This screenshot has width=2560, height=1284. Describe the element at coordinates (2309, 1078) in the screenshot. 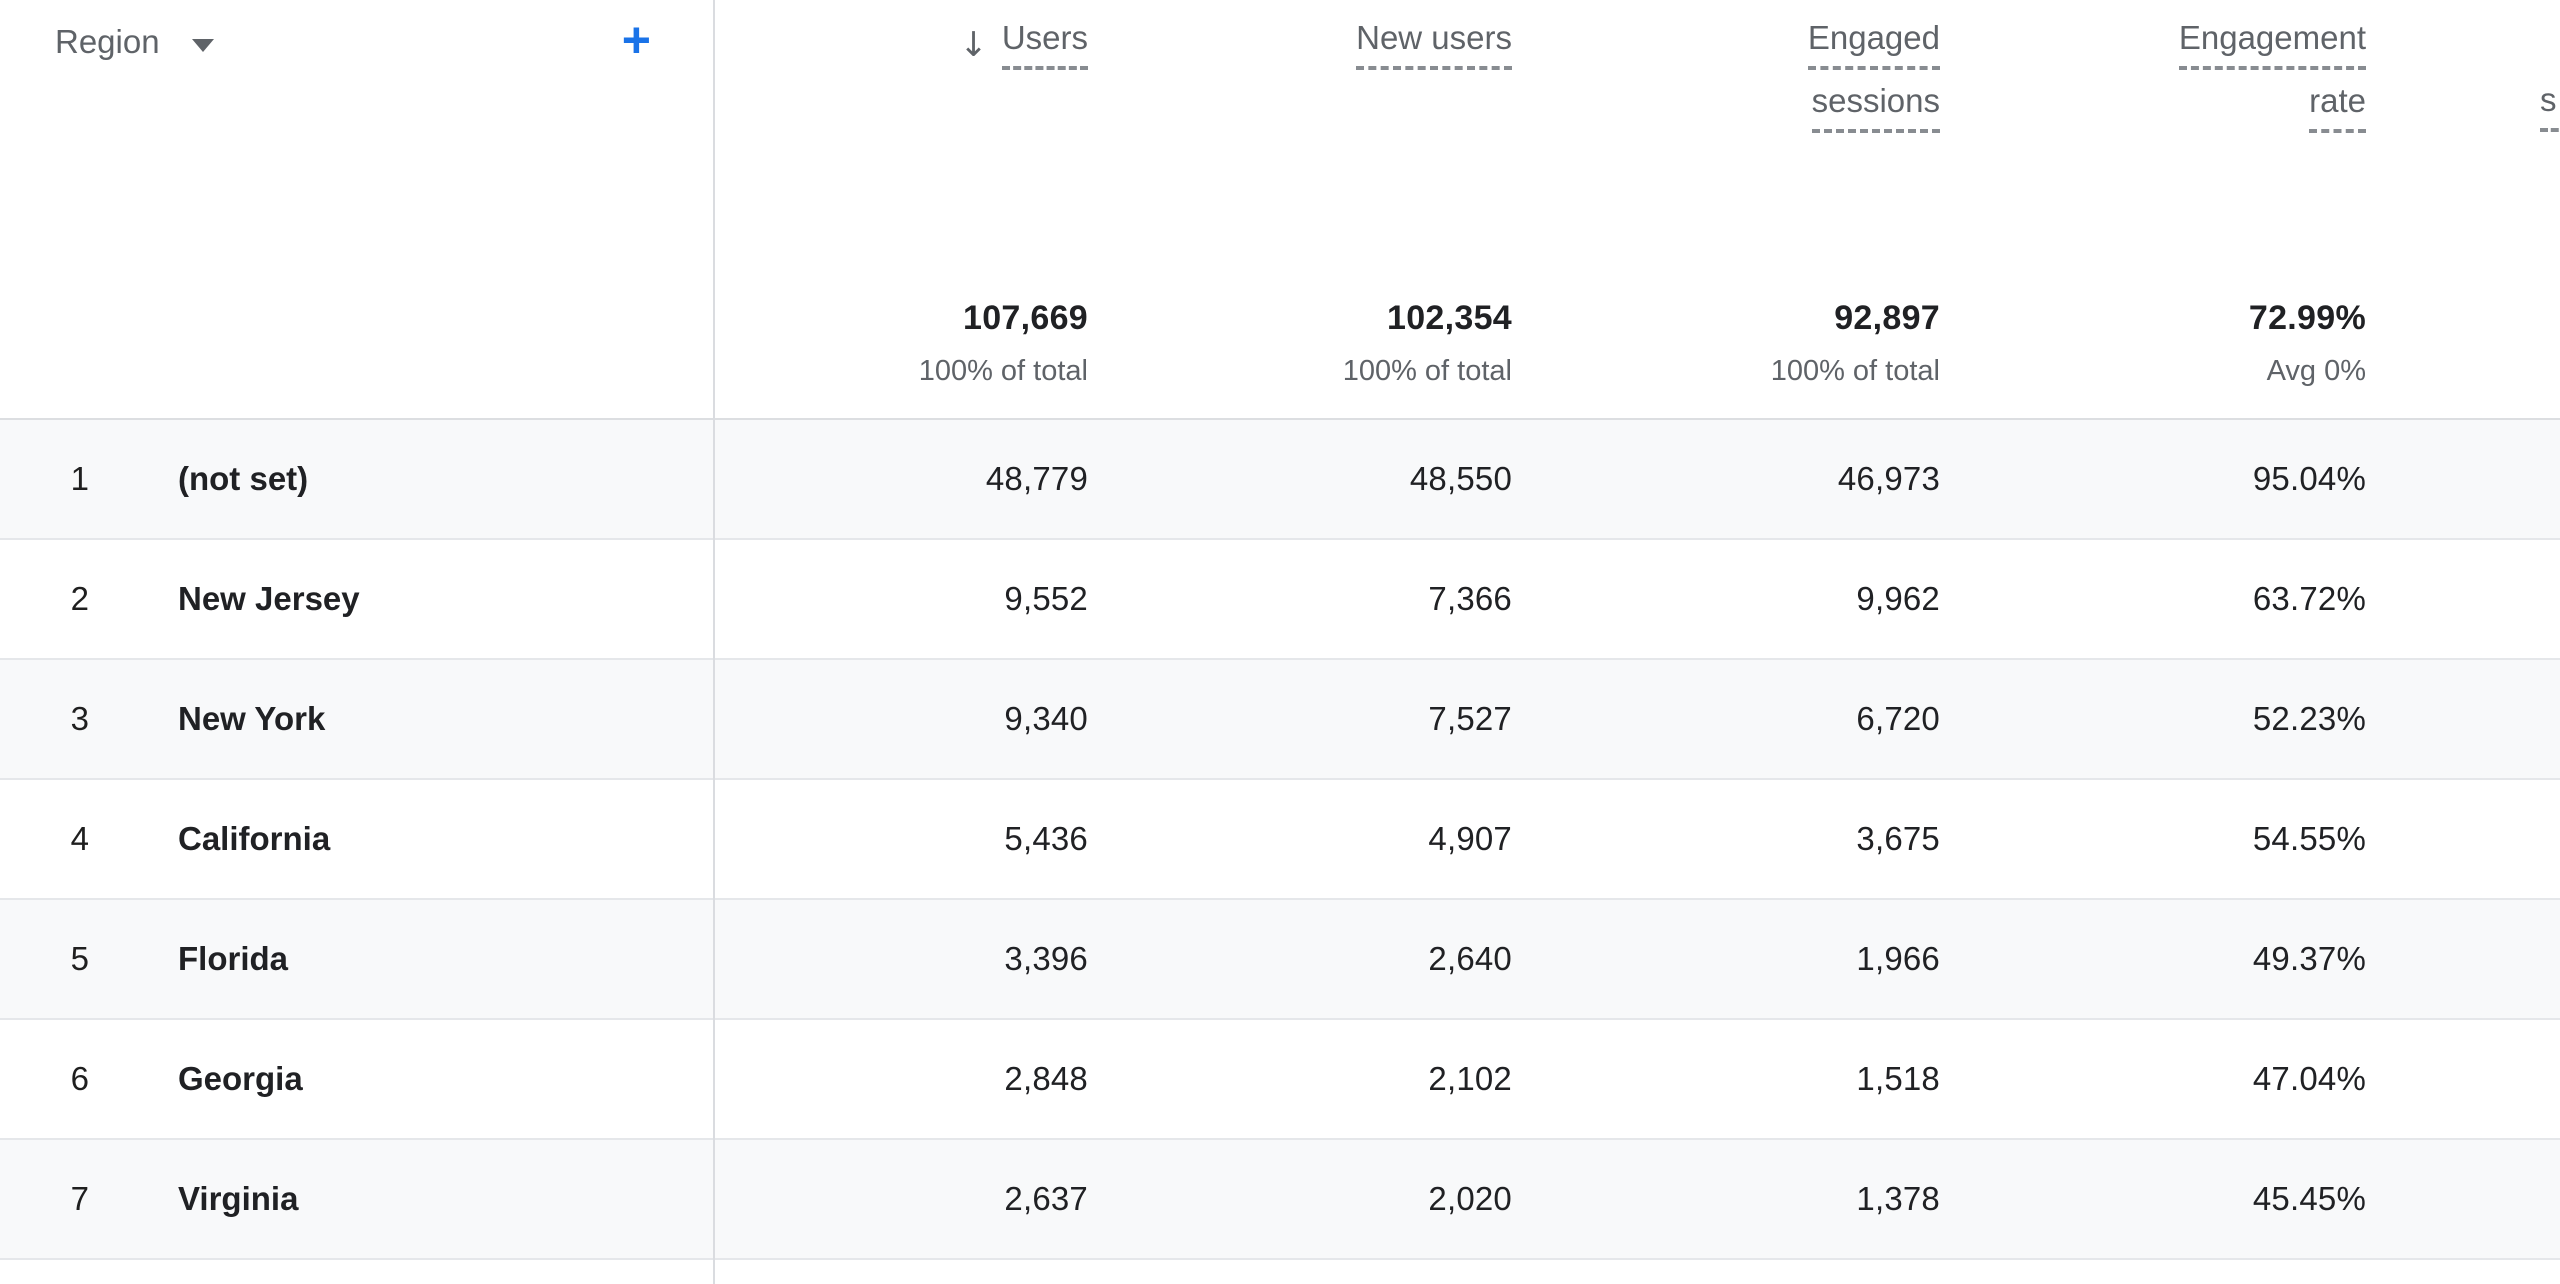

I see `engagement-rate-cell: 47.04%` at that location.